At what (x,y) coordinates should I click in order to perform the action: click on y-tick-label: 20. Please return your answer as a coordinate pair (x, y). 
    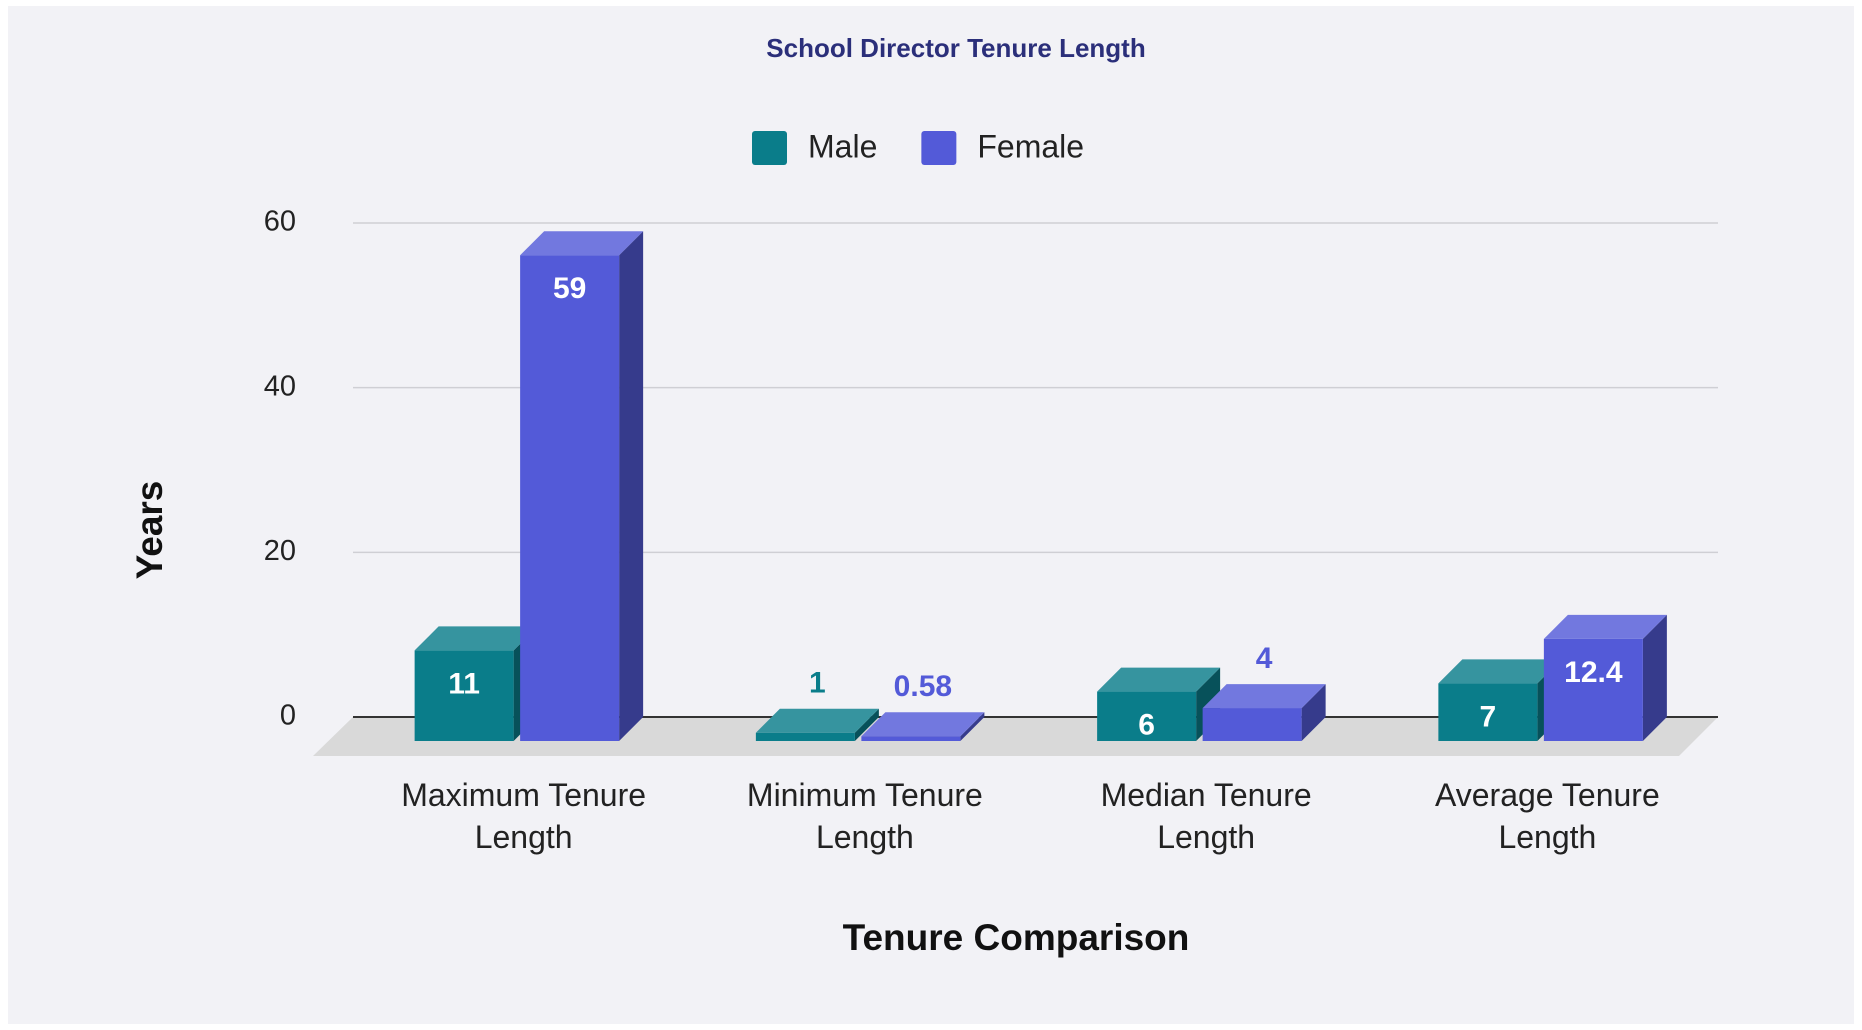
    Looking at the image, I should click on (280, 551).